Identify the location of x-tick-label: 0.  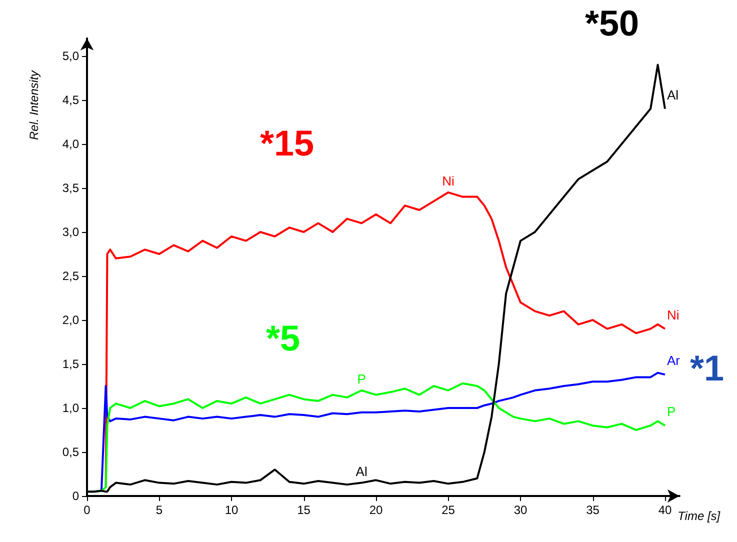
(87, 510).